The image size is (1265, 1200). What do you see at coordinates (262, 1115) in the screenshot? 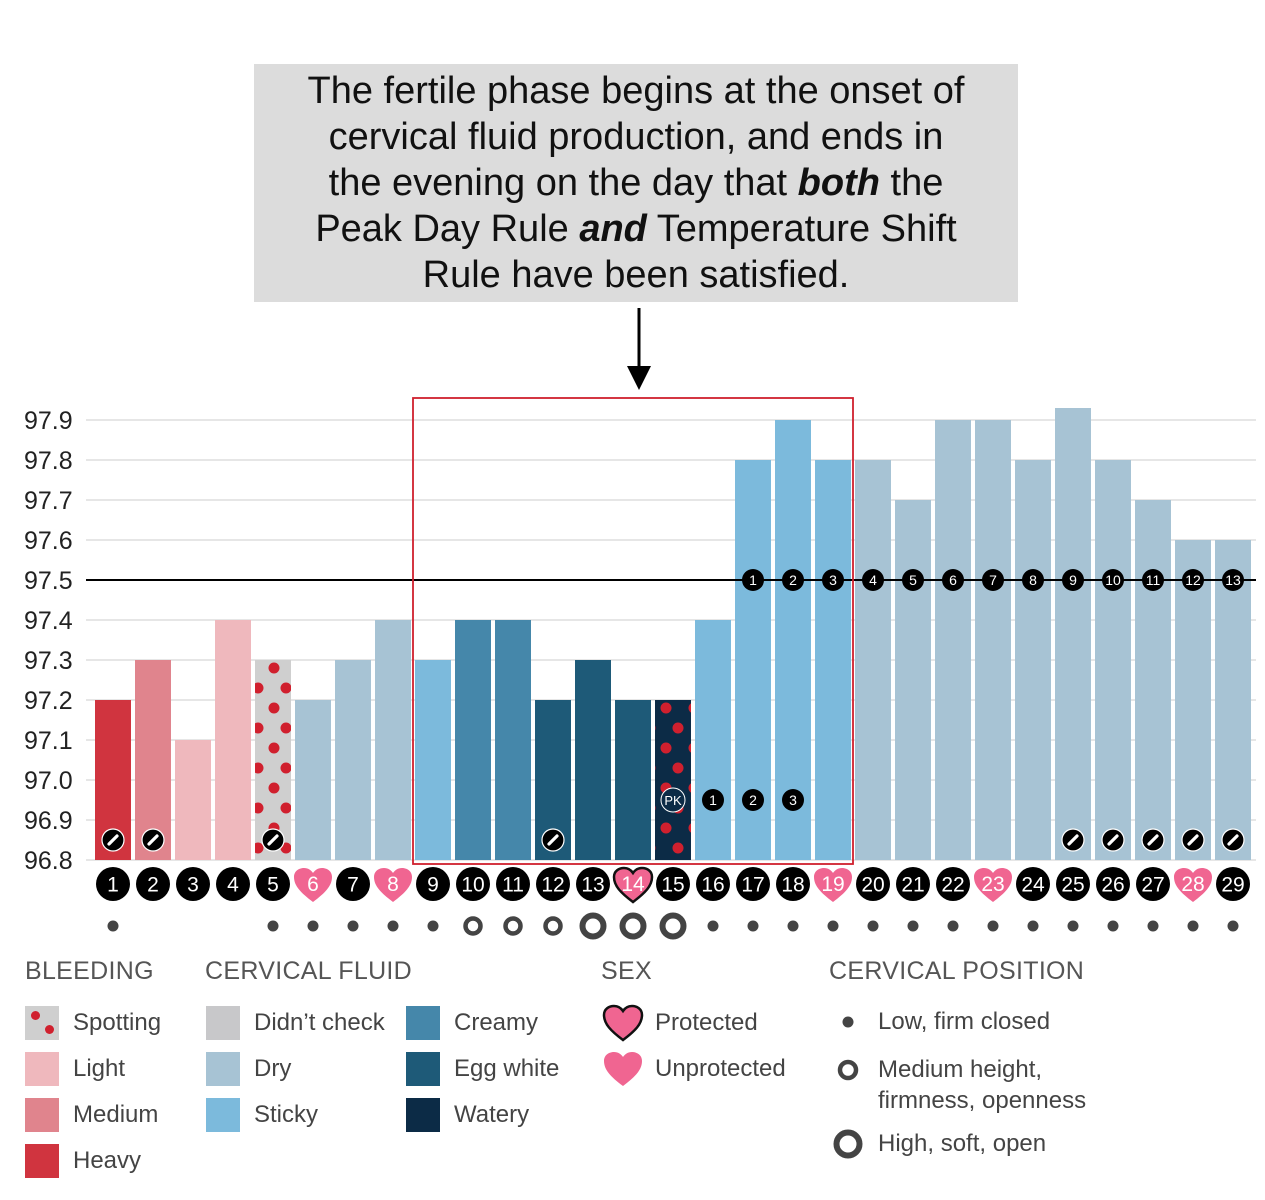
I see `legend-sticky: Sticky` at bounding box center [262, 1115].